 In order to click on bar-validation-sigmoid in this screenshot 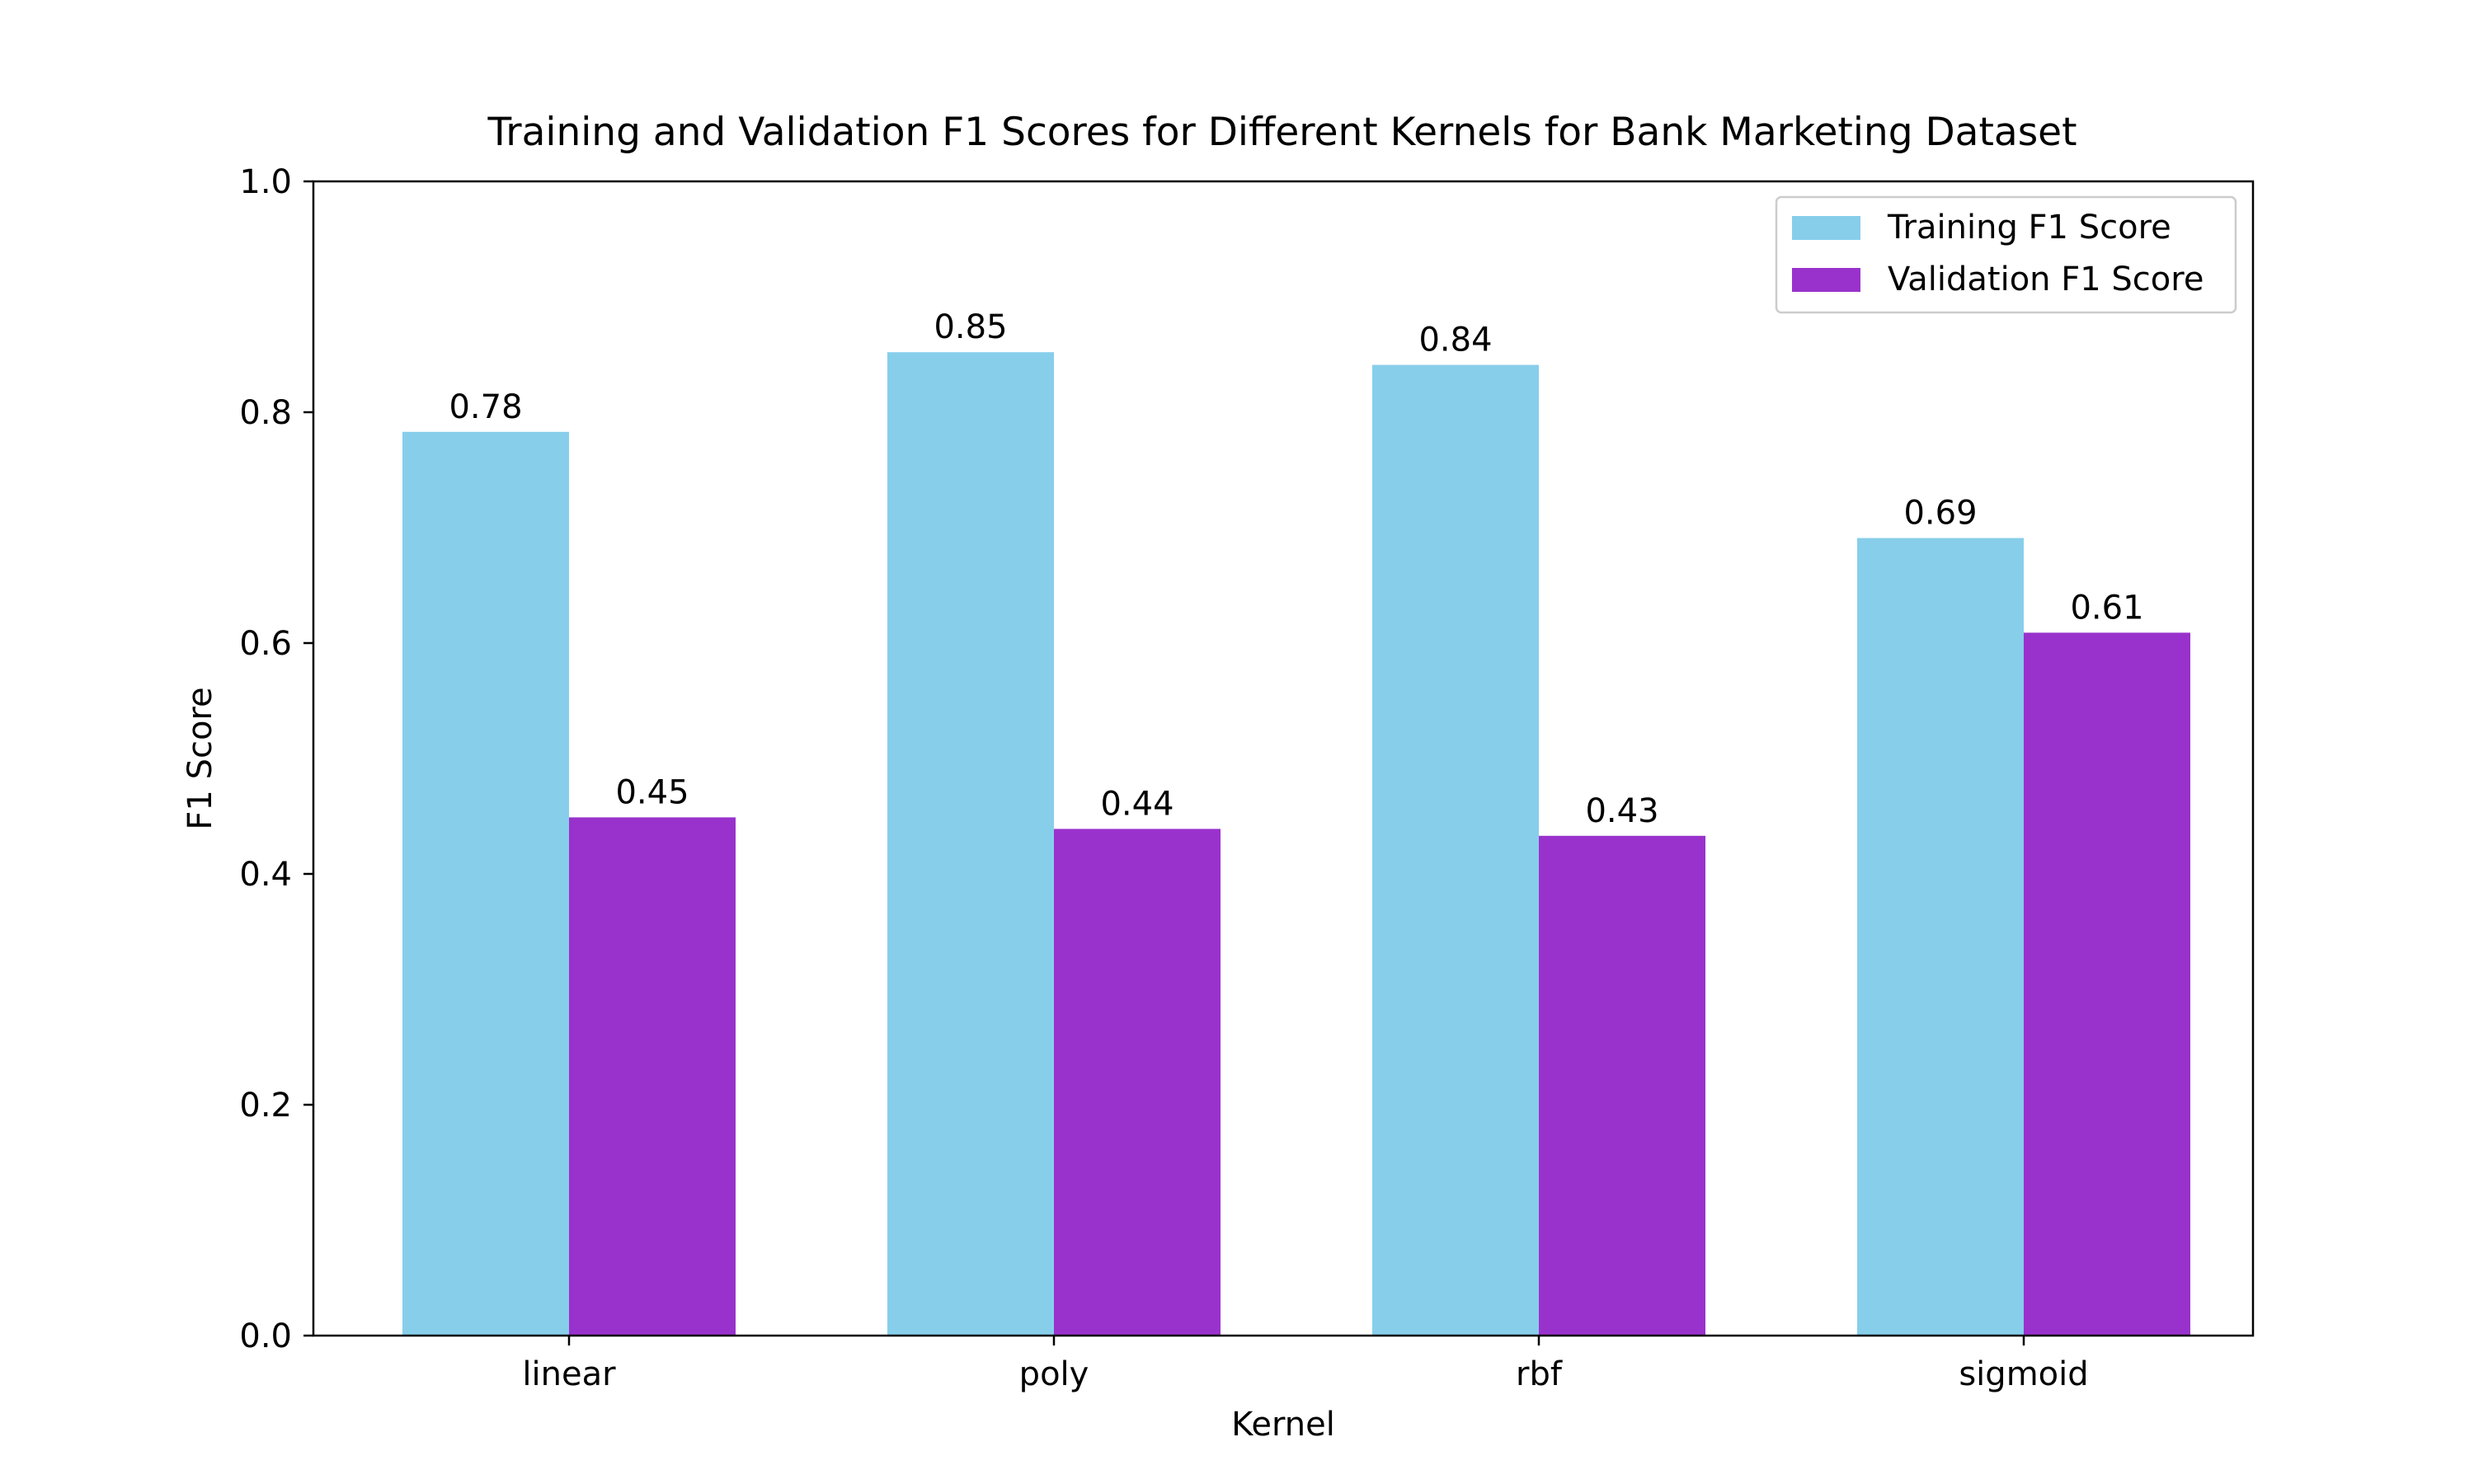, I will do `click(2107, 984)`.